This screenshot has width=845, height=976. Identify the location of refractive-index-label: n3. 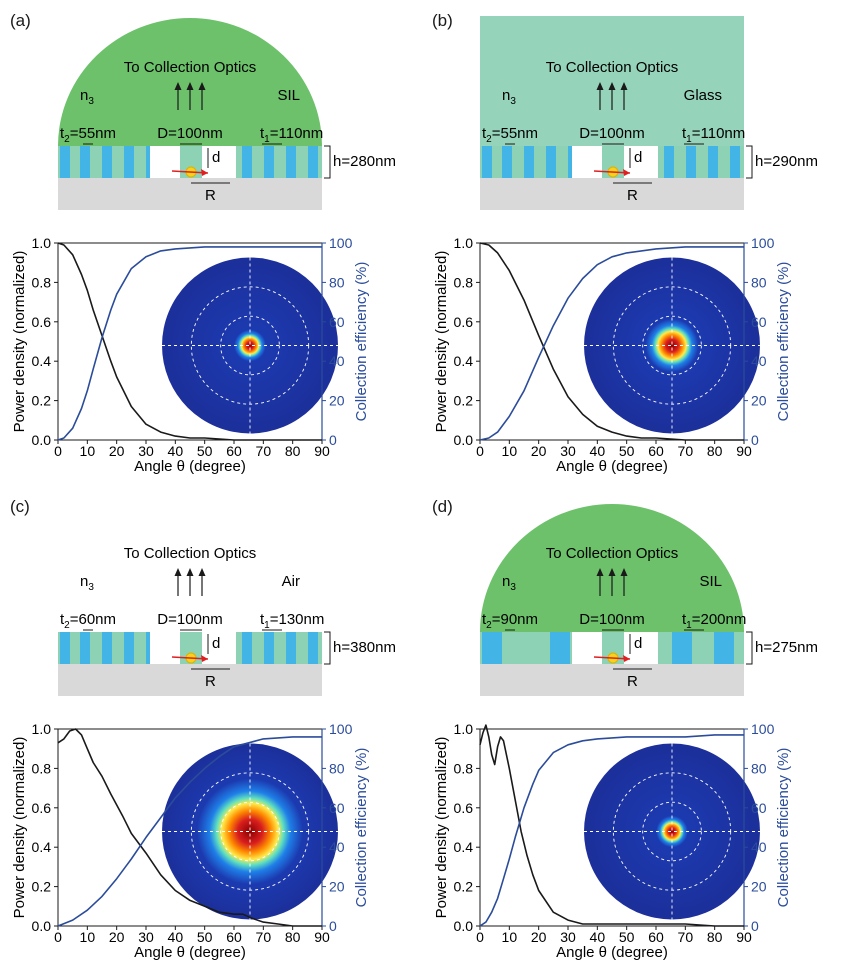
(509, 583).